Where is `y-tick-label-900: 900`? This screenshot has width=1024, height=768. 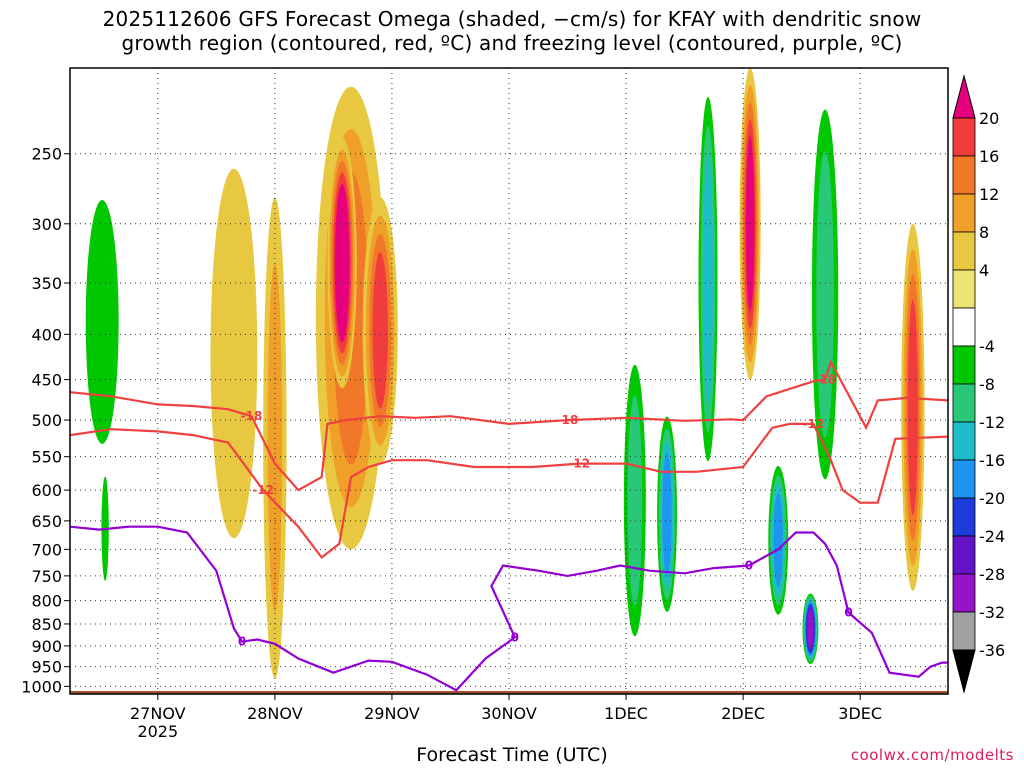
y-tick-label-900: 900 is located at coordinates (46, 646).